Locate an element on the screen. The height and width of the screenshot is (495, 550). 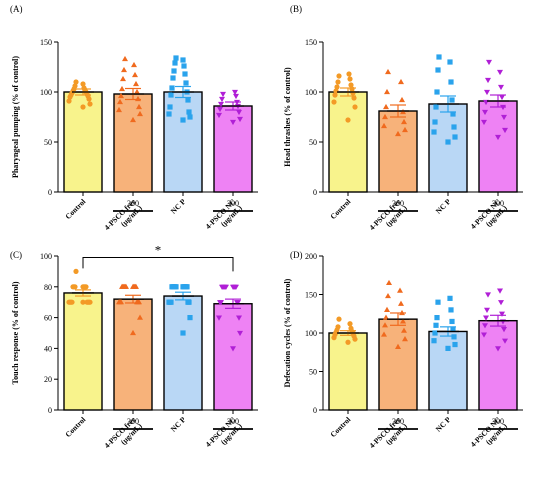
y-tick-label: 60 is located at coordinates (48, 318).